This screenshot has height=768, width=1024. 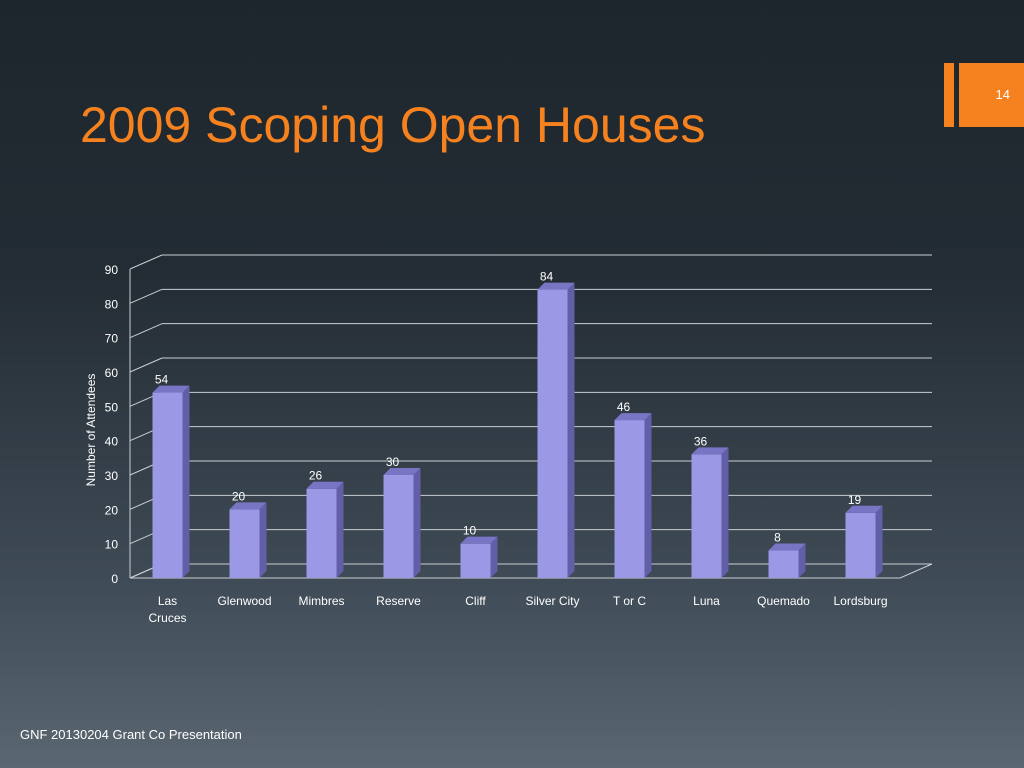 What do you see at coordinates (949, 95) in the screenshot?
I see `accent-bar` at bounding box center [949, 95].